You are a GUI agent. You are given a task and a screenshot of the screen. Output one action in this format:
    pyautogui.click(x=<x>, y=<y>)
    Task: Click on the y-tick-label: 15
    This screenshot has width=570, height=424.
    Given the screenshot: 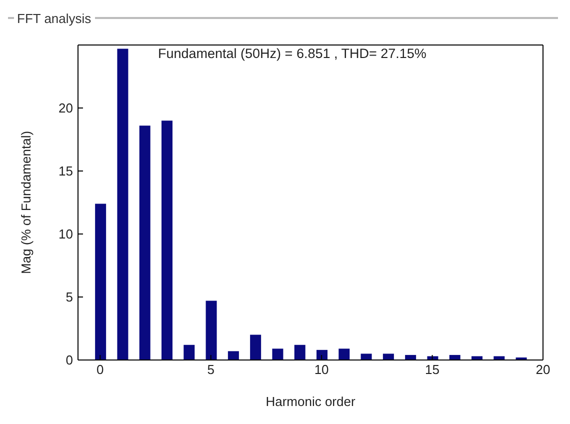 What is the action you would take?
    pyautogui.click(x=65, y=171)
    